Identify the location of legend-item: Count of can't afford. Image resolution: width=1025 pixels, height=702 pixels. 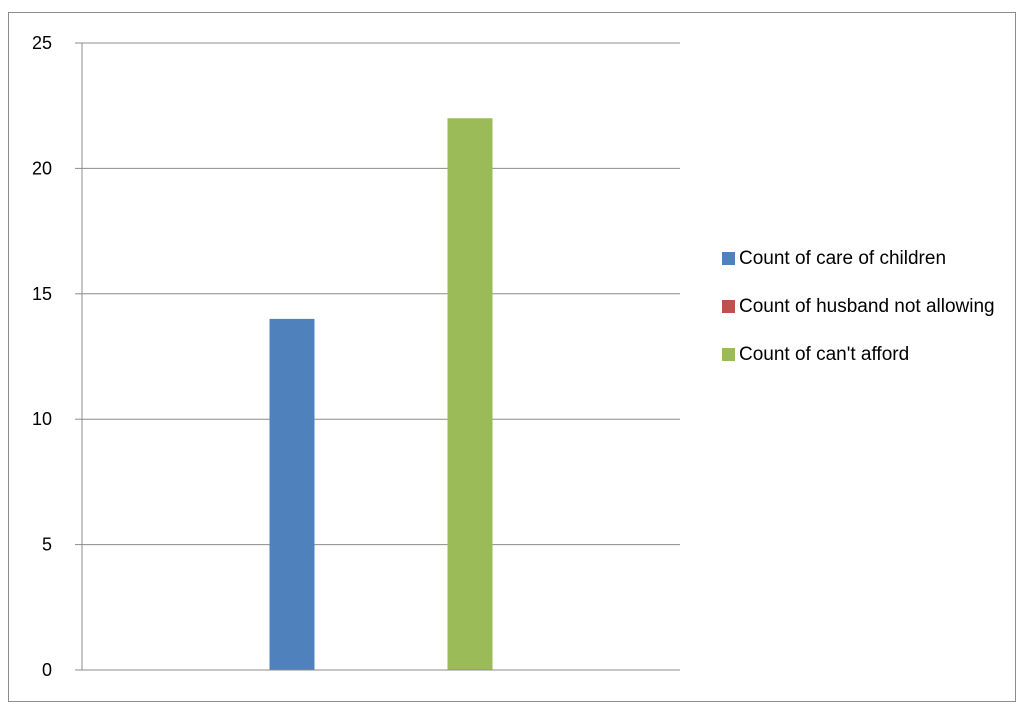
(872, 355).